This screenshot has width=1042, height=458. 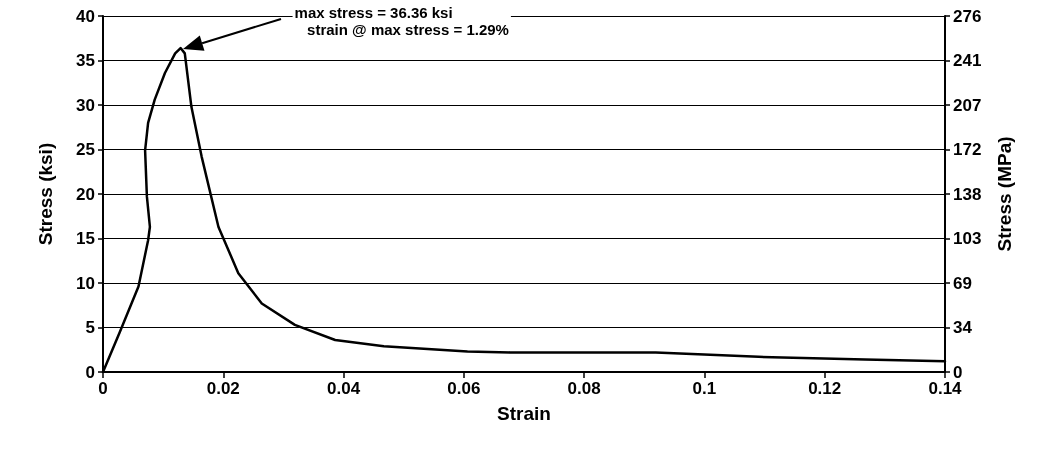 What do you see at coordinates (967, 105) in the screenshot?
I see `y2-tick-label: 207` at bounding box center [967, 105].